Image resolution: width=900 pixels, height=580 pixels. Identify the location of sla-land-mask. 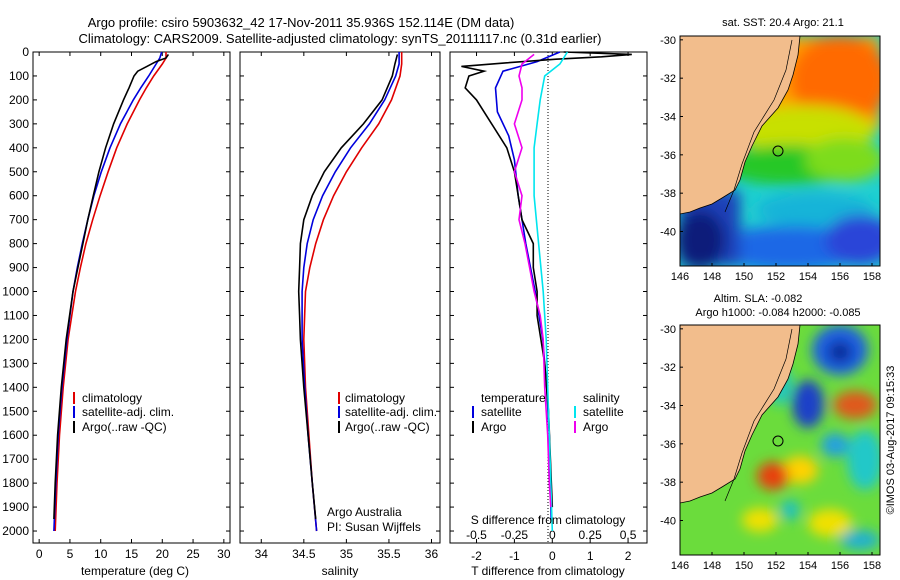
(740, 414).